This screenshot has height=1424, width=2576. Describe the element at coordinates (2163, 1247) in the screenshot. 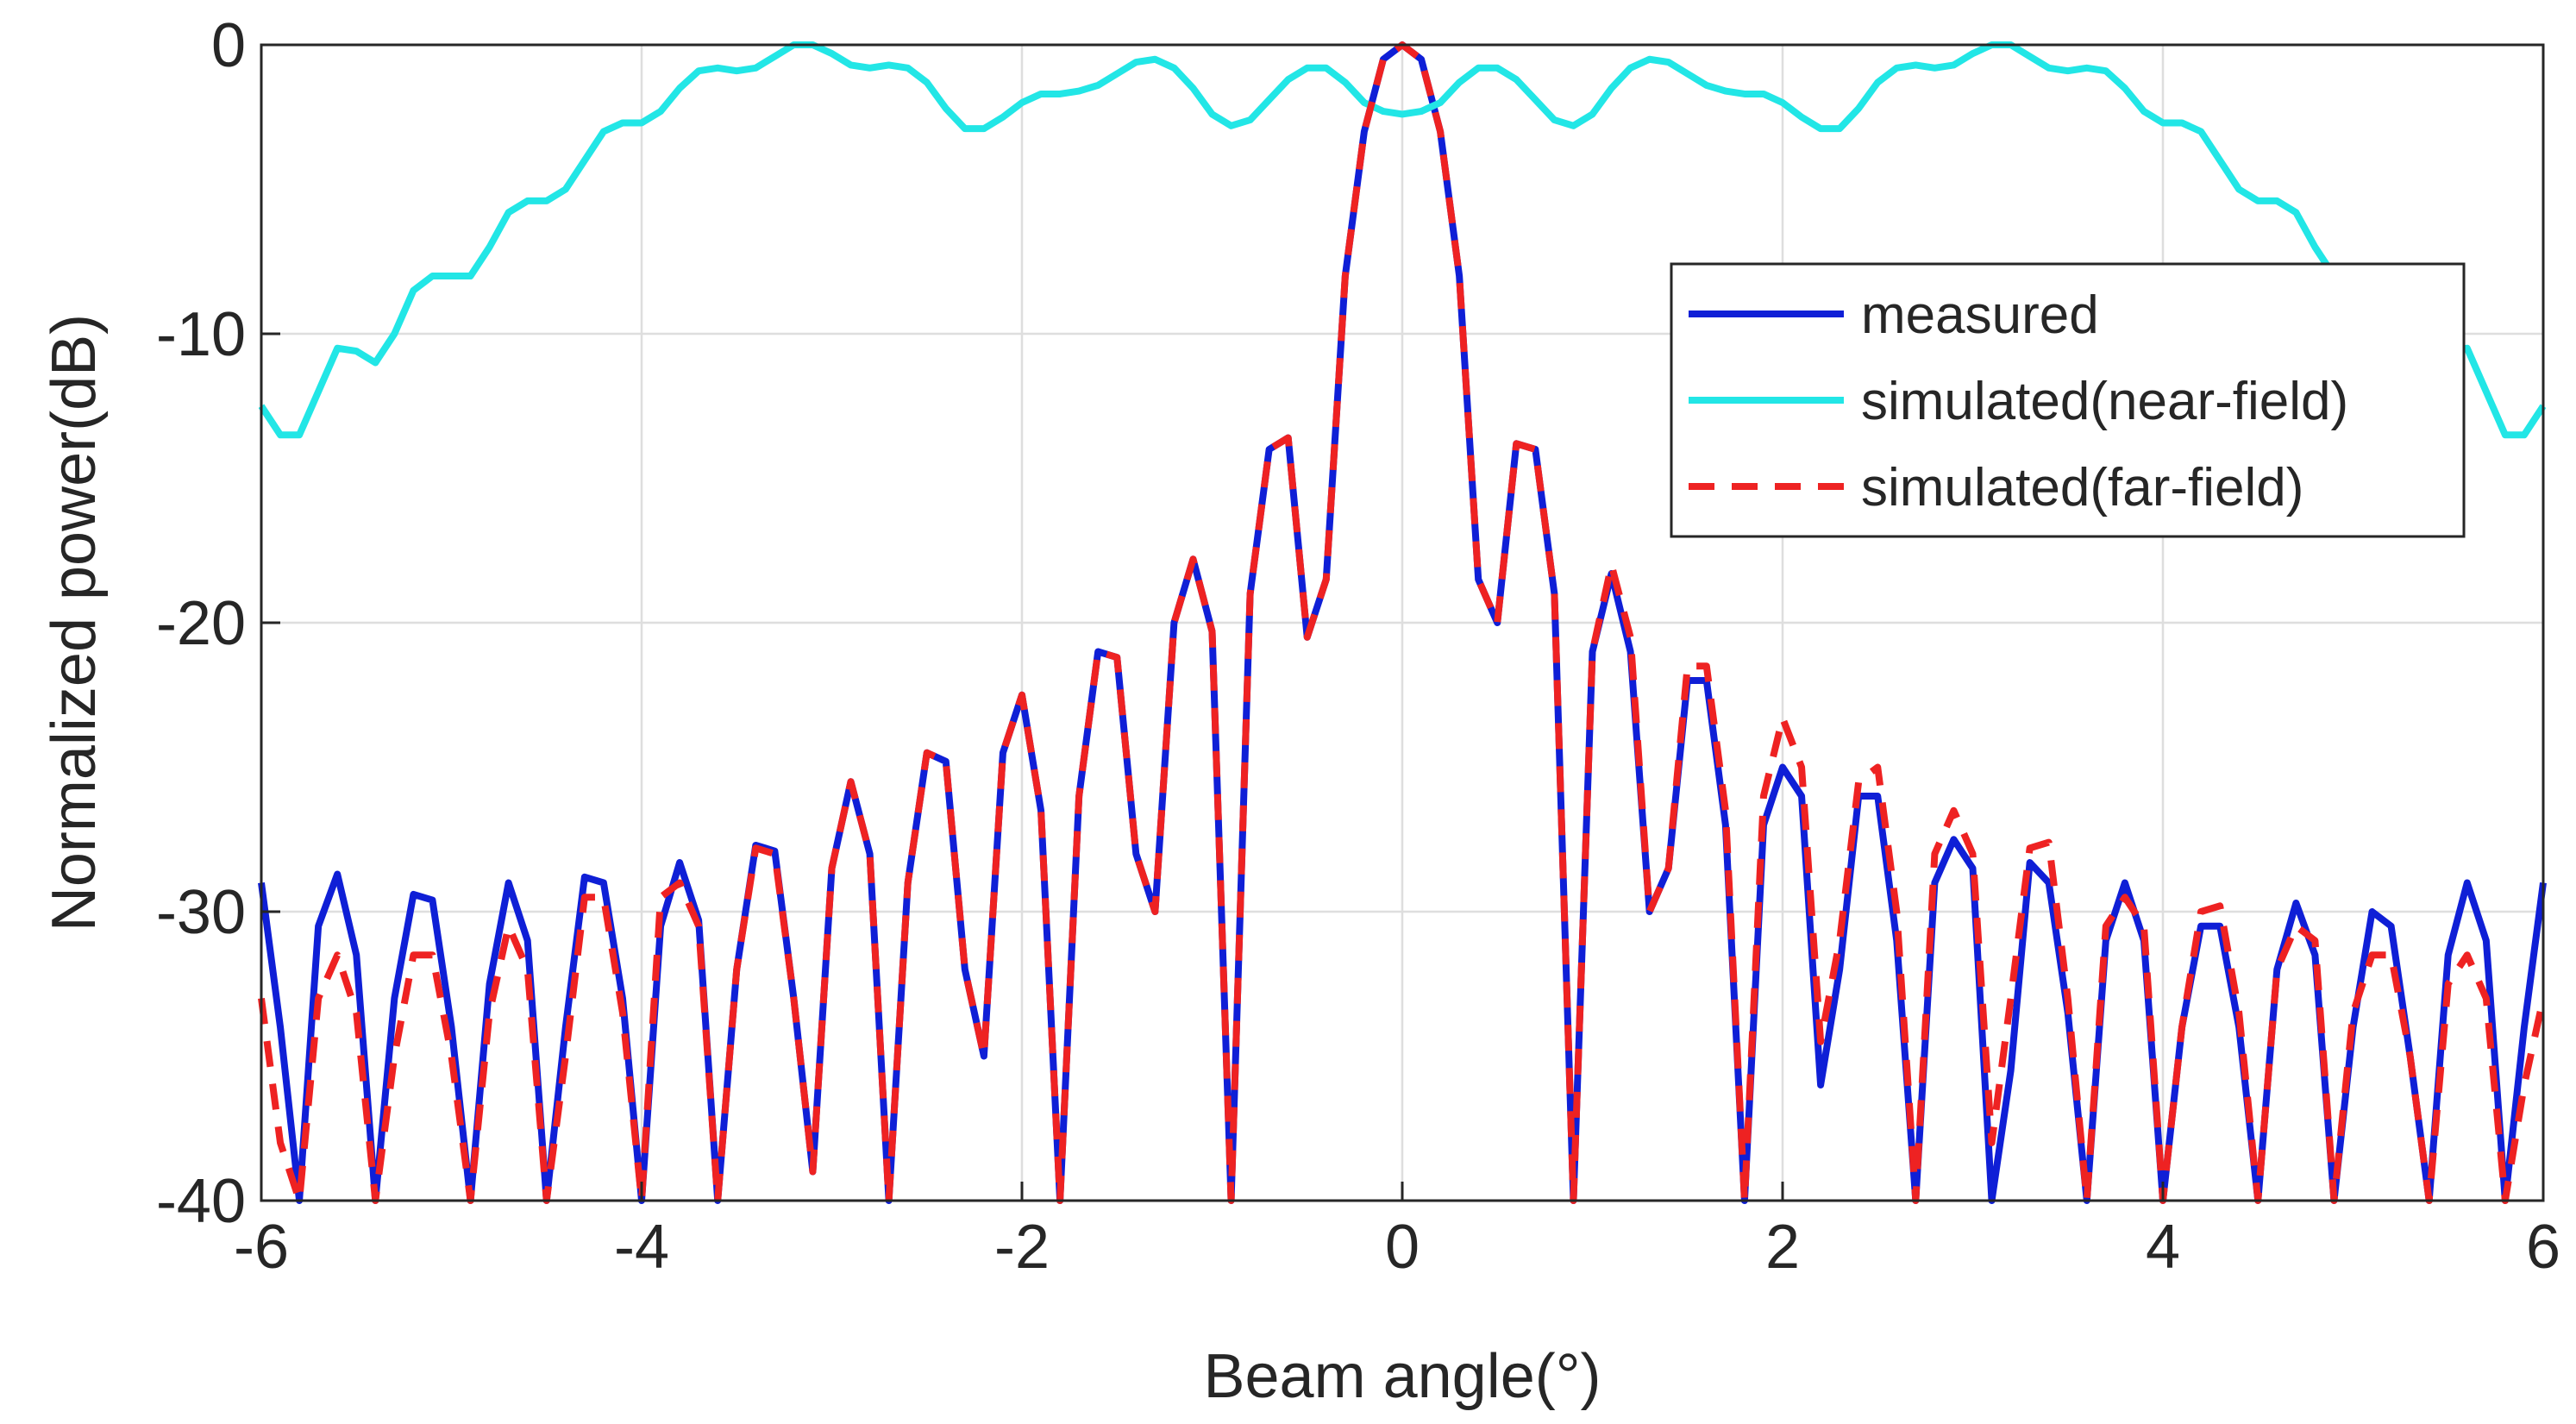

I see `x-tick-label: 4` at that location.